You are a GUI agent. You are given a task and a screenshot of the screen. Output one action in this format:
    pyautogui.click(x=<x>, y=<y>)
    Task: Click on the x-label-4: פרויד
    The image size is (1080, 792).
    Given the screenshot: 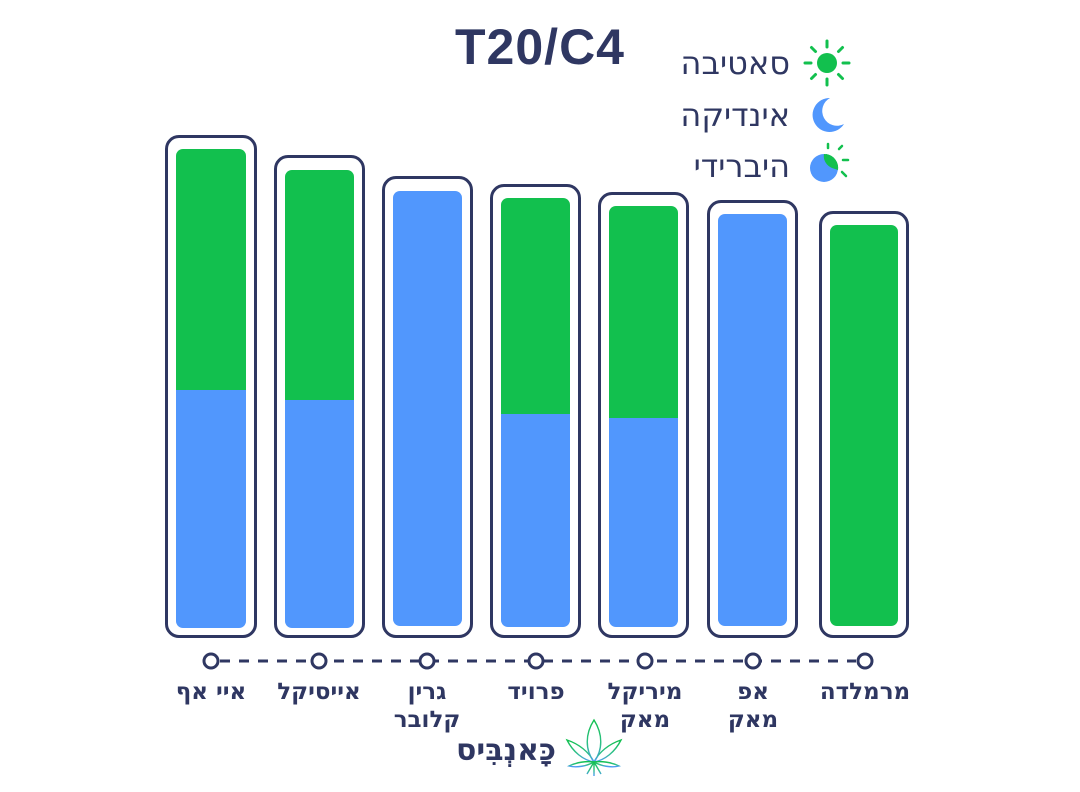 What is the action you would take?
    pyautogui.click(x=536, y=692)
    